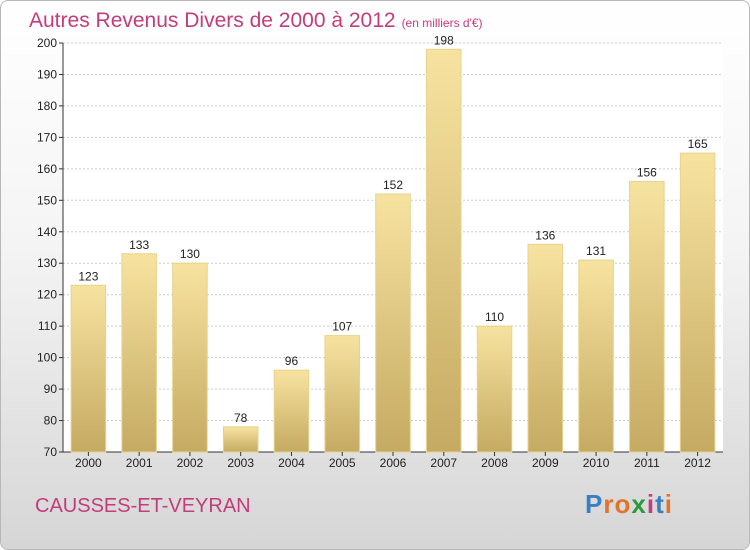  What do you see at coordinates (494, 463) in the screenshot?
I see `x-tick-label: 2008` at bounding box center [494, 463].